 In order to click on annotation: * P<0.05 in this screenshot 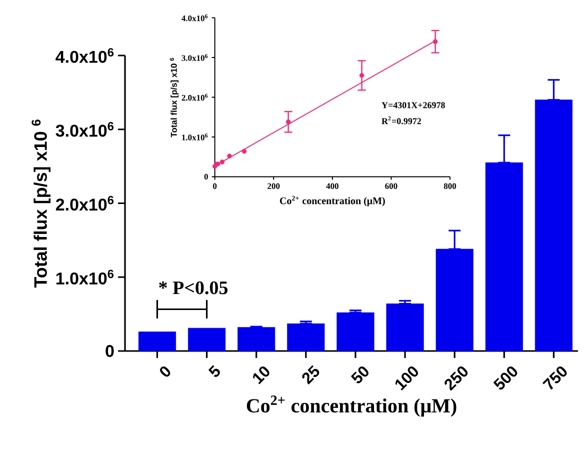, I will do `click(193, 287)`.